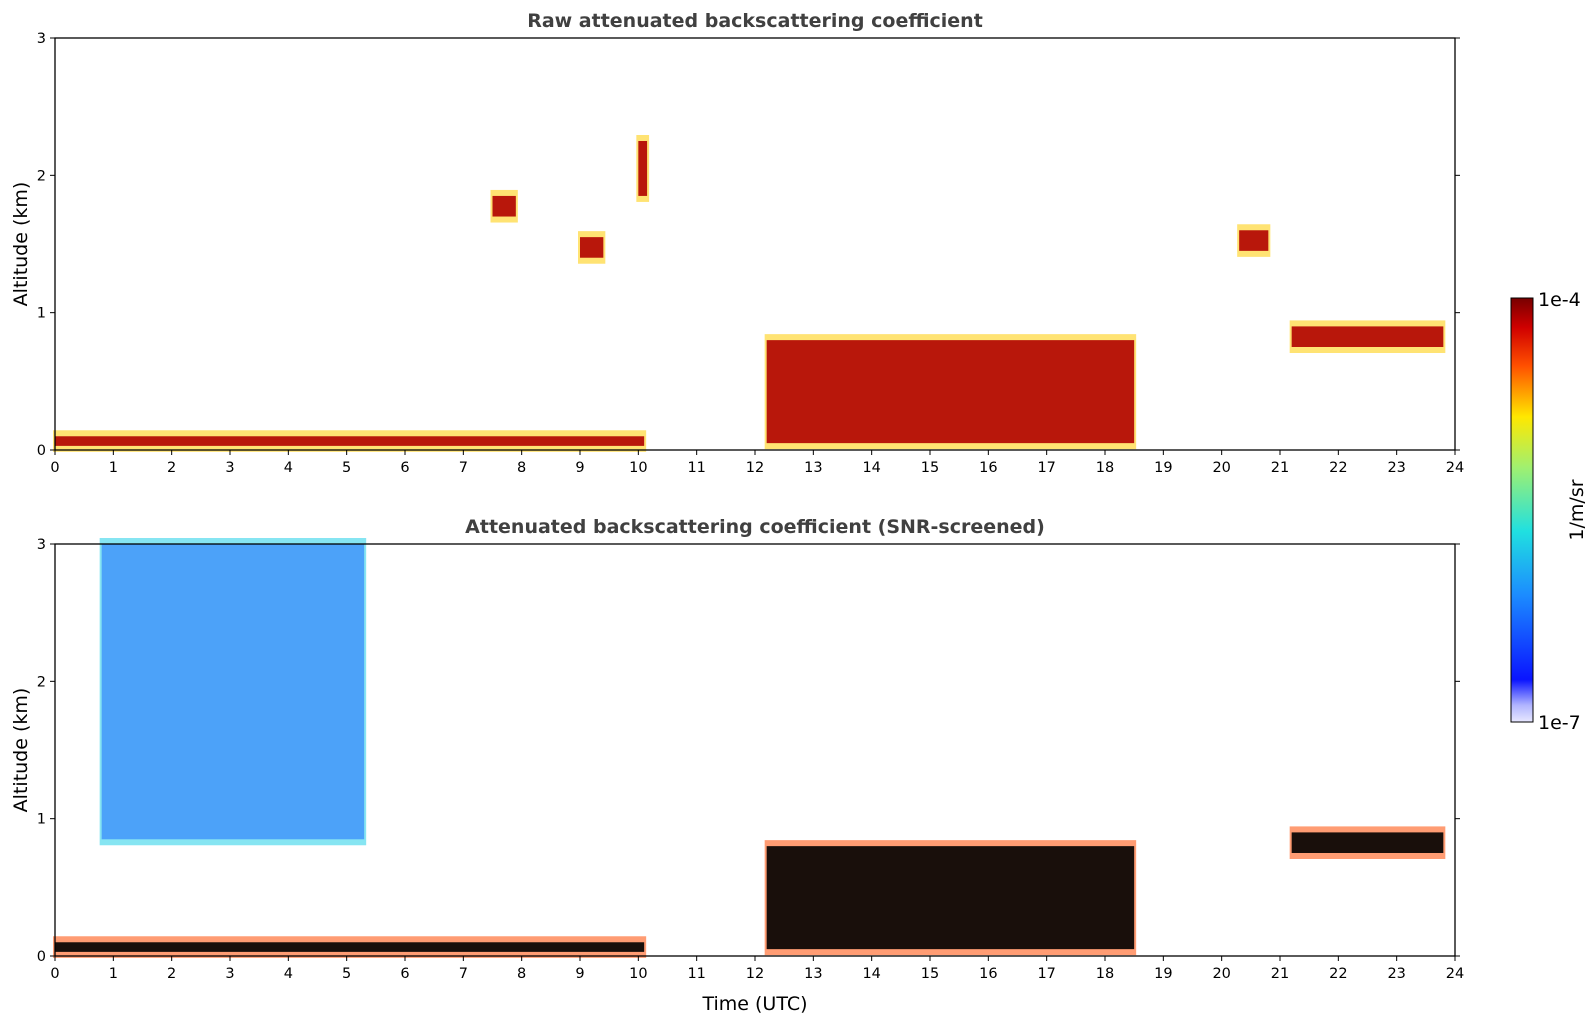 This screenshot has height=1020, width=1595. Describe the element at coordinates (1549, 511) in the screenshot. I see `colorbar: 1e-4 1e-7 1/m/sr` at that location.